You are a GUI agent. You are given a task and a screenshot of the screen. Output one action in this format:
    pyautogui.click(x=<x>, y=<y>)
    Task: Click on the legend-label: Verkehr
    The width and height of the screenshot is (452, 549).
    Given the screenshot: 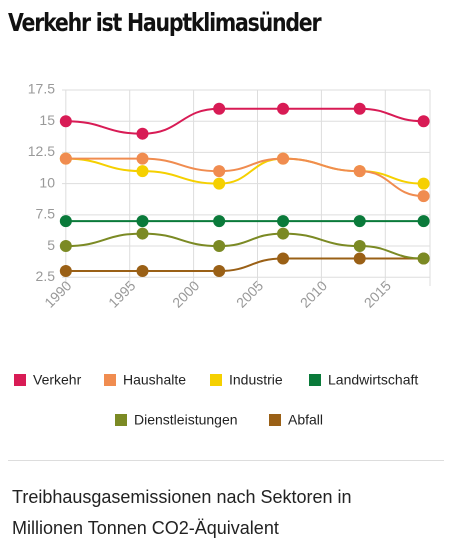 What is the action you would take?
    pyautogui.click(x=57, y=380)
    